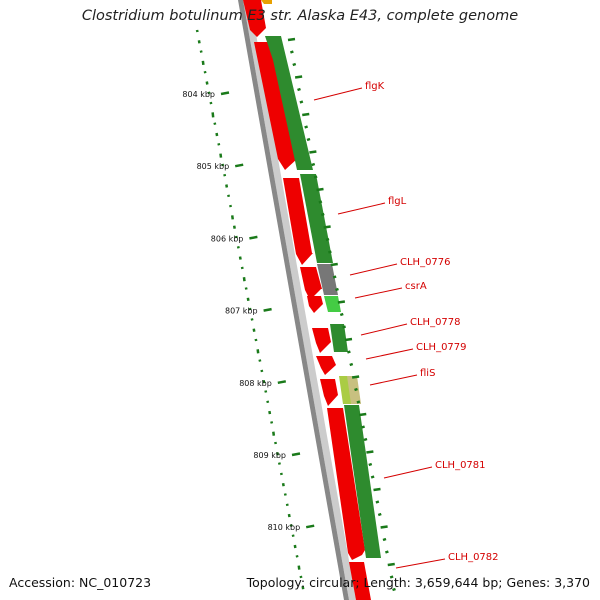 This screenshot has height=600, width=600. Describe the element at coordinates (433, 582) in the screenshot. I see `length-text: Length: 3,659,644 bp;` at that location.